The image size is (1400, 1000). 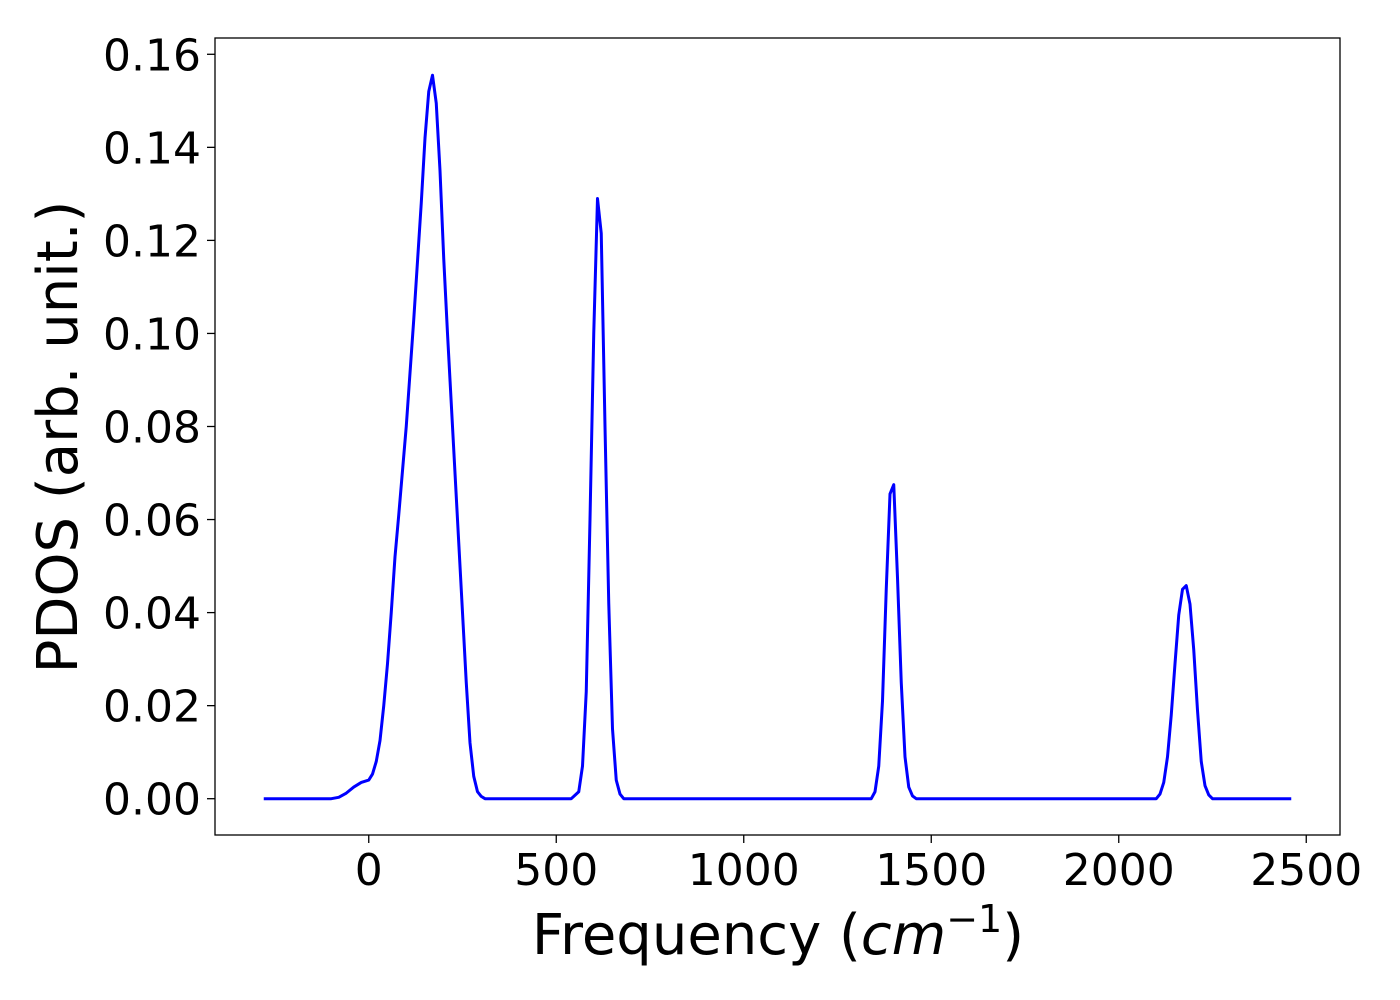 I want to click on y-tick-label: 0.08, so click(x=152, y=427).